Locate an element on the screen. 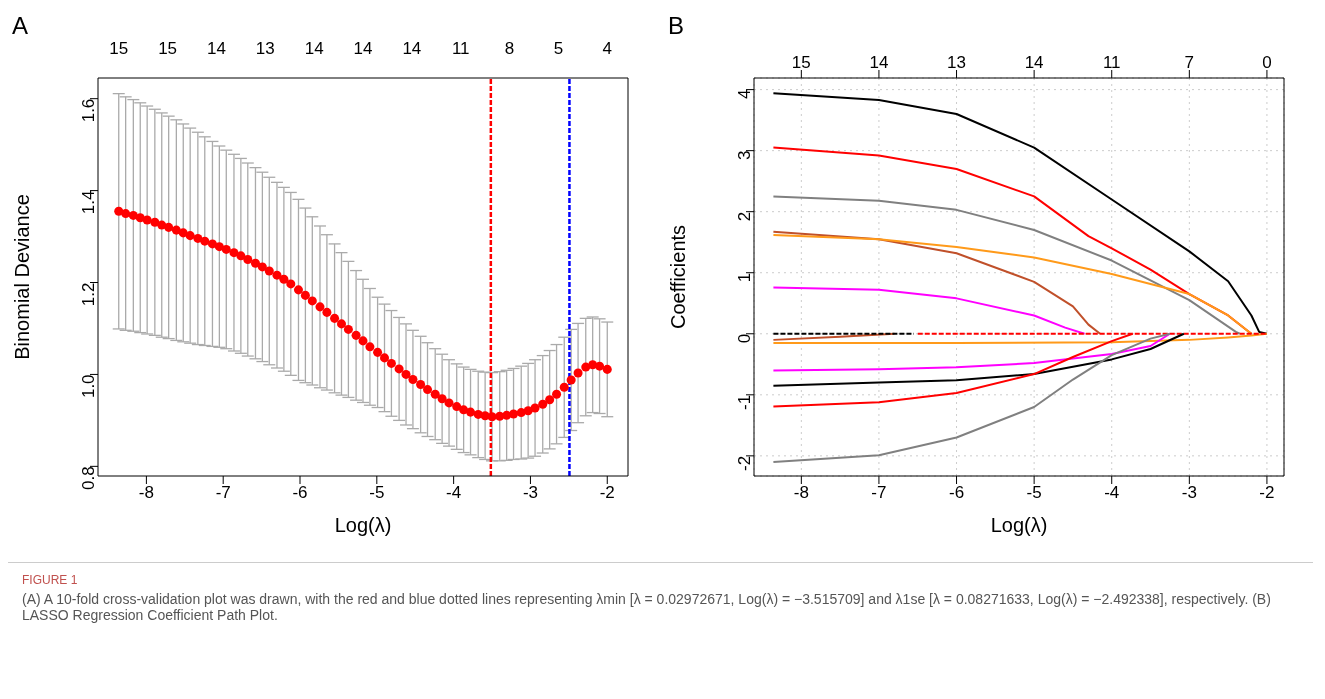 The height and width of the screenshot is (699, 1325). y-tick-label: 3 is located at coordinates (745, 155).